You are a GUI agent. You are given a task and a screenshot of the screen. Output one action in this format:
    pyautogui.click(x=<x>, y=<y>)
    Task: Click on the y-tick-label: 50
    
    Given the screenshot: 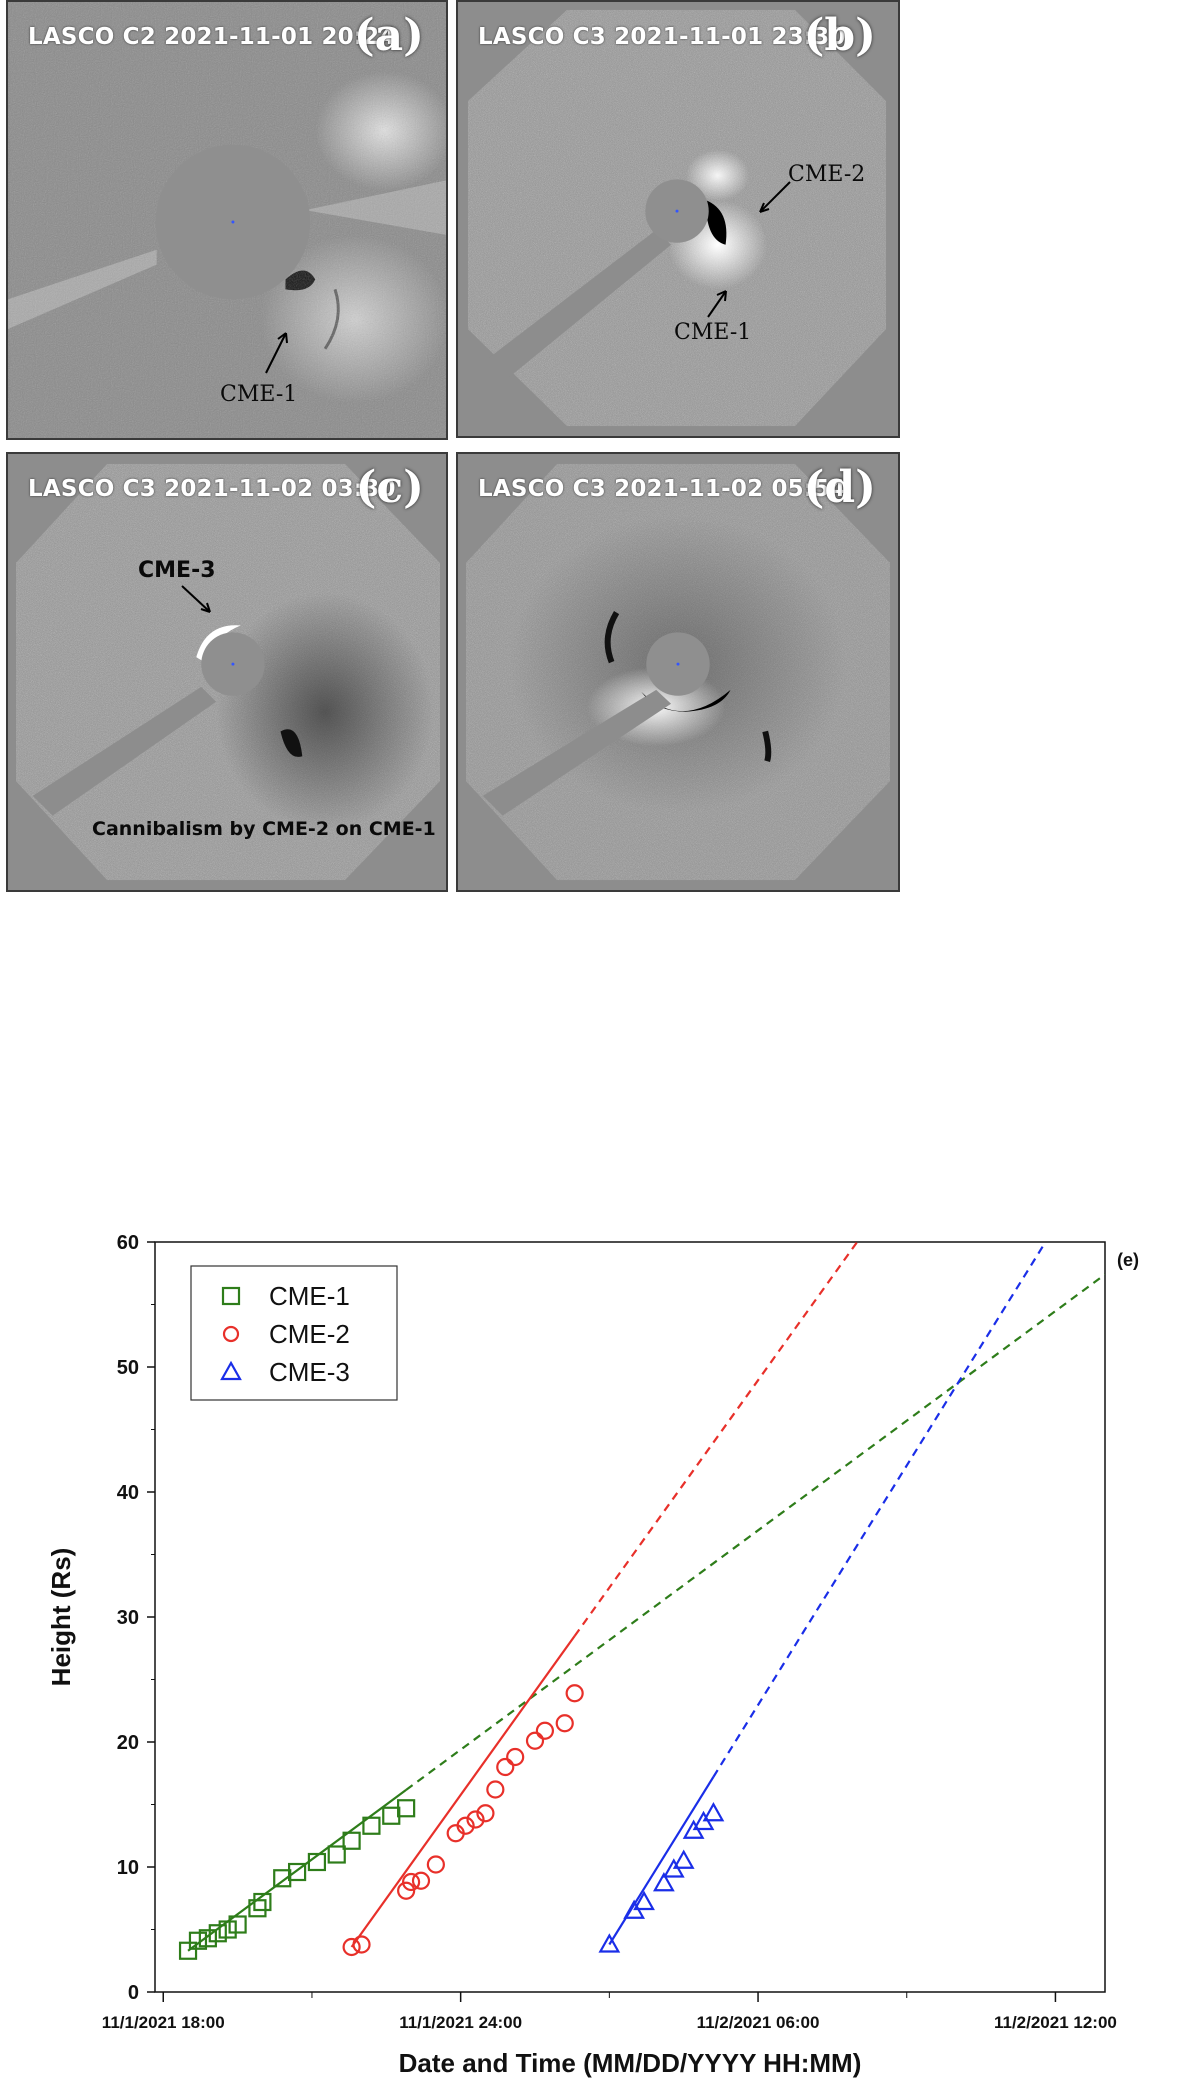 What is the action you would take?
    pyautogui.click(x=128, y=1368)
    